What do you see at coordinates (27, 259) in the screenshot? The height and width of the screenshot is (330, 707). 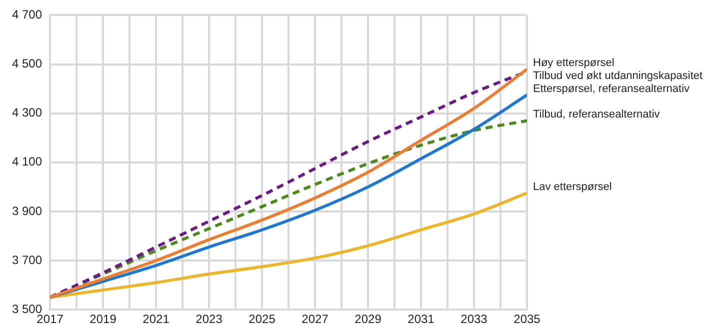 I see `y-tick-label: 3 700` at bounding box center [27, 259].